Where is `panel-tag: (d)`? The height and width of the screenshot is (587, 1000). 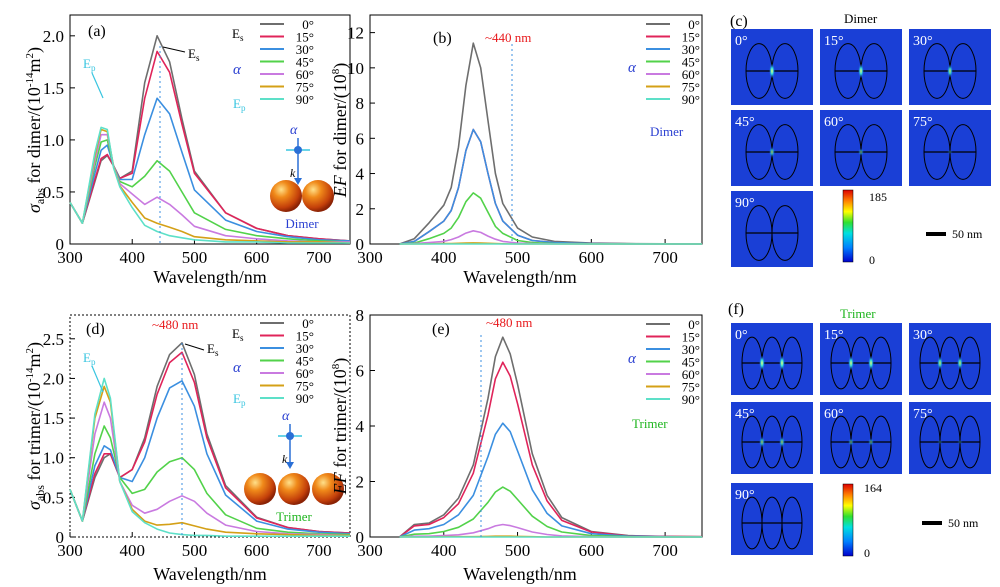
panel-tag: (d) is located at coordinates (95, 329).